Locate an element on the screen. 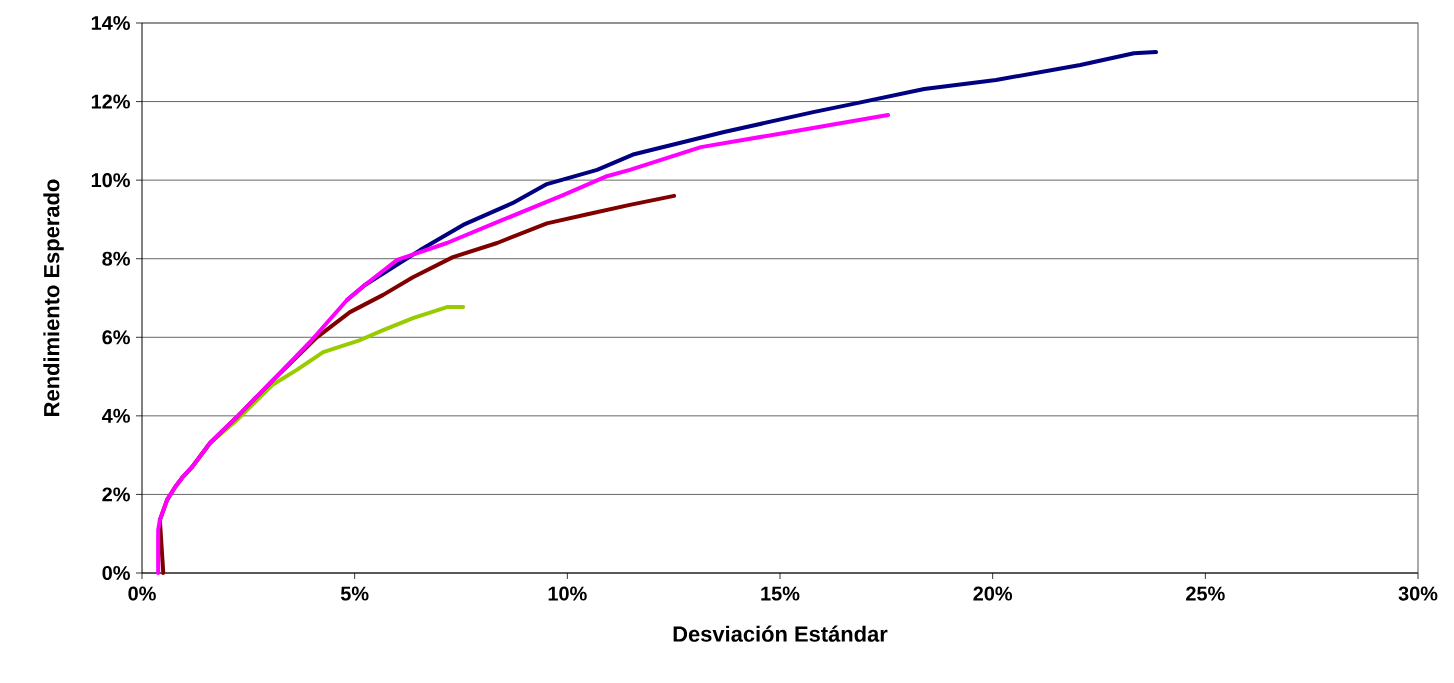  y-tick-label: 12% is located at coordinates (110, 101).